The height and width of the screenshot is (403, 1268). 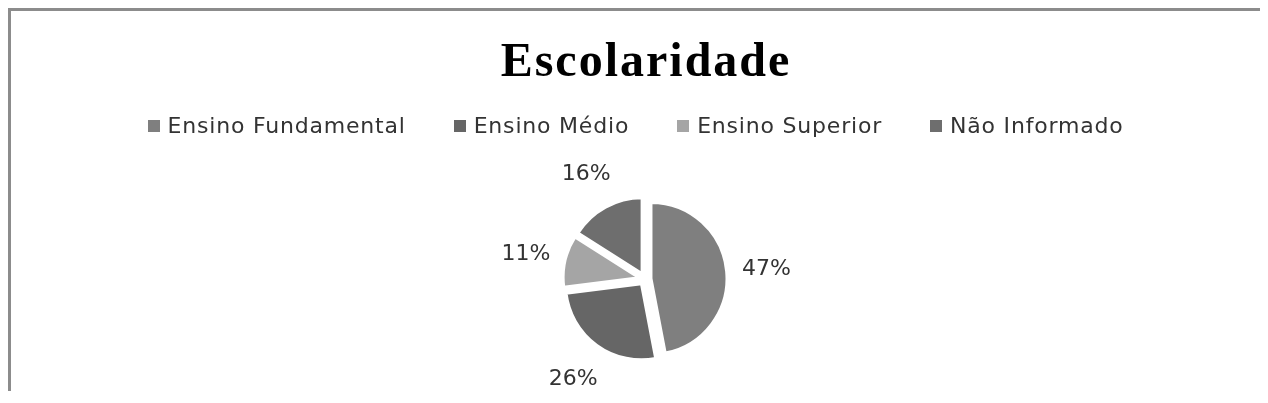 I want to click on legend-label: Ensino Médio, so click(x=551, y=125).